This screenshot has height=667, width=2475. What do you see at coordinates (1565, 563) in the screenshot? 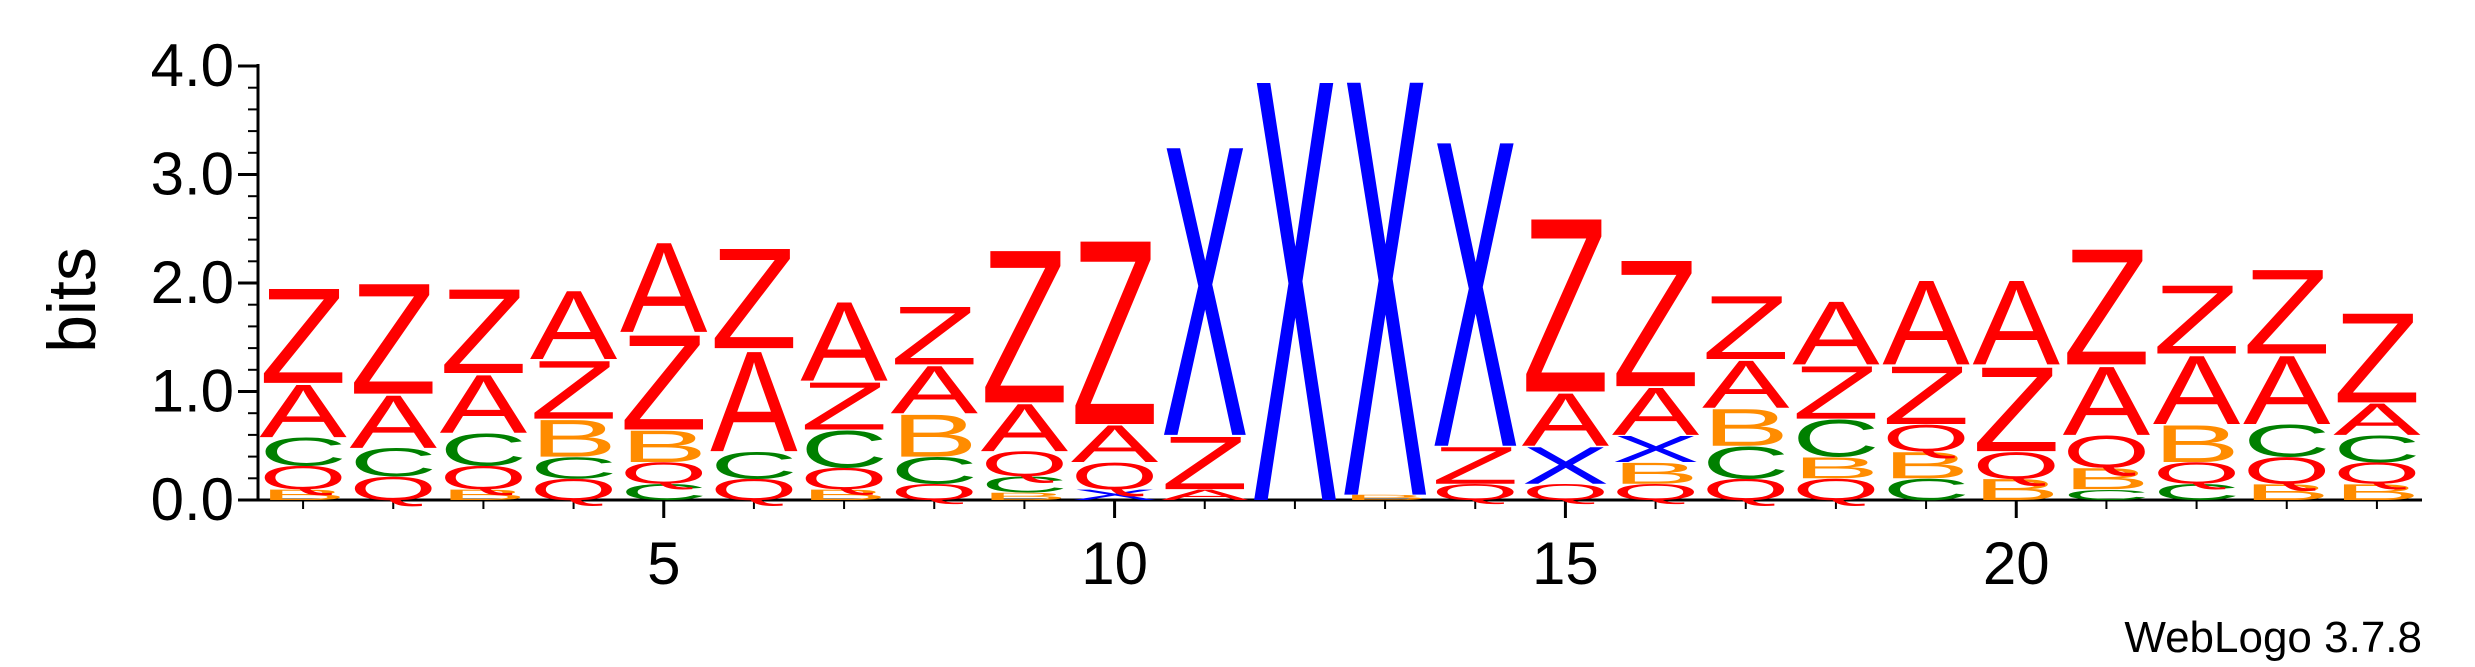
I see `x-tick-label: 15` at bounding box center [1565, 563].